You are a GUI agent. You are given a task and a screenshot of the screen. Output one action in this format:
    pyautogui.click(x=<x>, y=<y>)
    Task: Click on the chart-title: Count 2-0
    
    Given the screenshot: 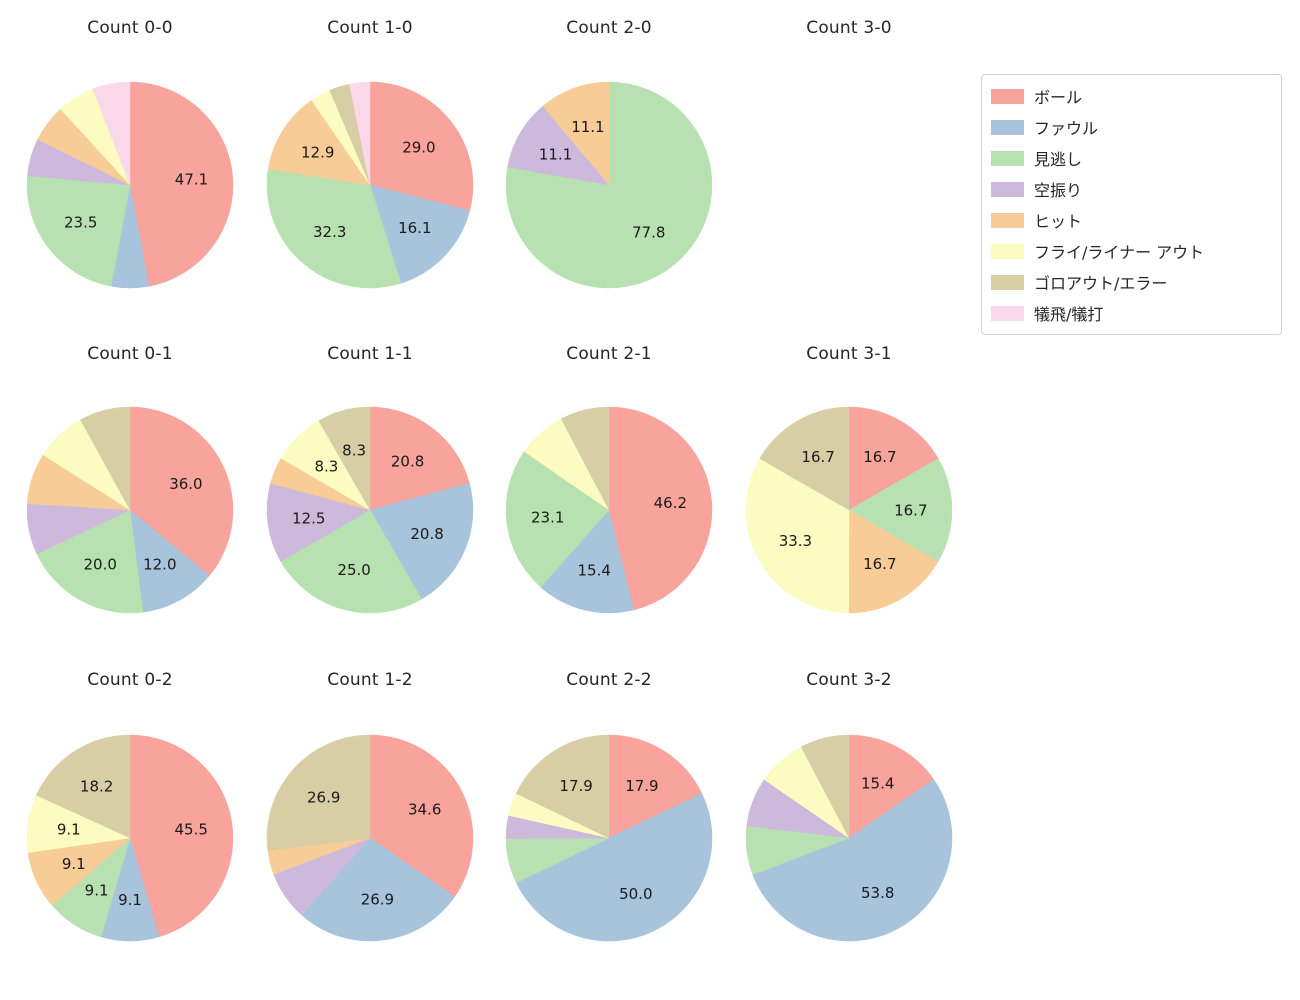 What is the action you would take?
    pyautogui.click(x=609, y=28)
    